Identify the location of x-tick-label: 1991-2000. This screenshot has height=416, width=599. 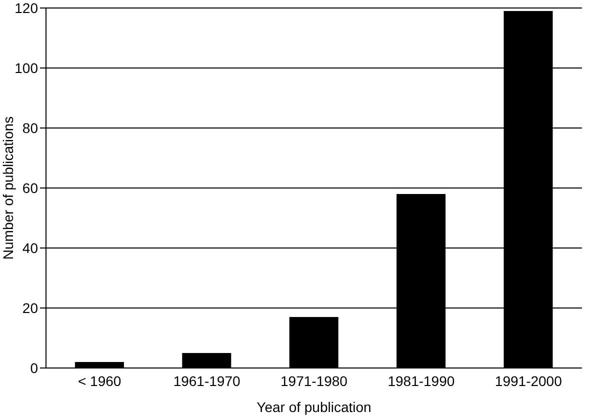
(528, 380).